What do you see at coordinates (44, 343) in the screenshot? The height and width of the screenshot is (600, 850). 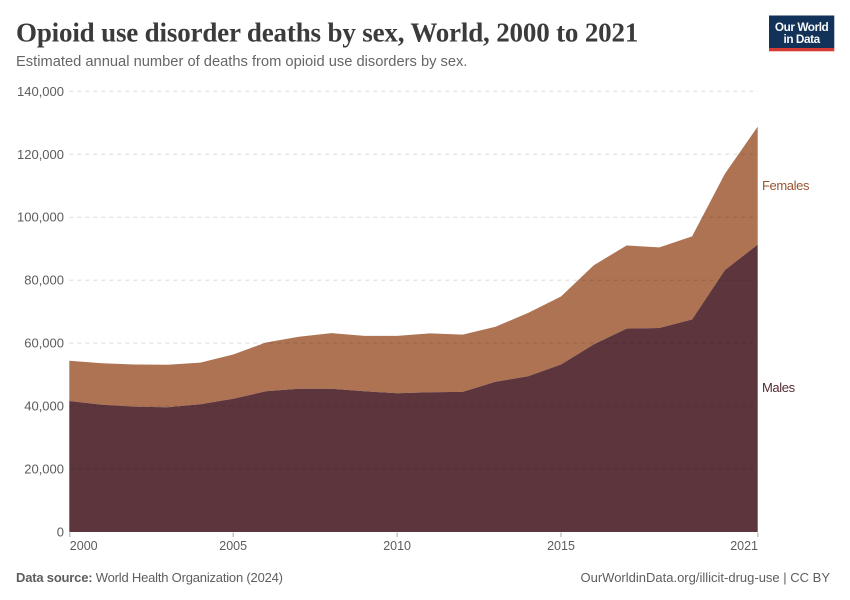 I see `svg-text: 60,000` at bounding box center [44, 343].